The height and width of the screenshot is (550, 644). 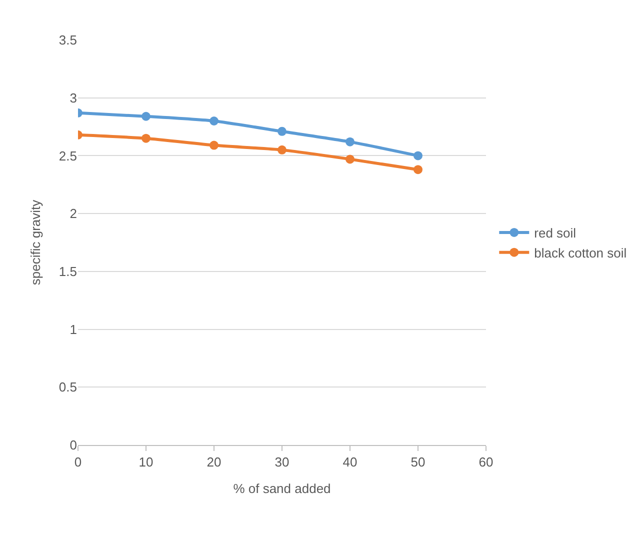 What do you see at coordinates (73, 329) in the screenshot?
I see `y-tick-label: 1` at bounding box center [73, 329].